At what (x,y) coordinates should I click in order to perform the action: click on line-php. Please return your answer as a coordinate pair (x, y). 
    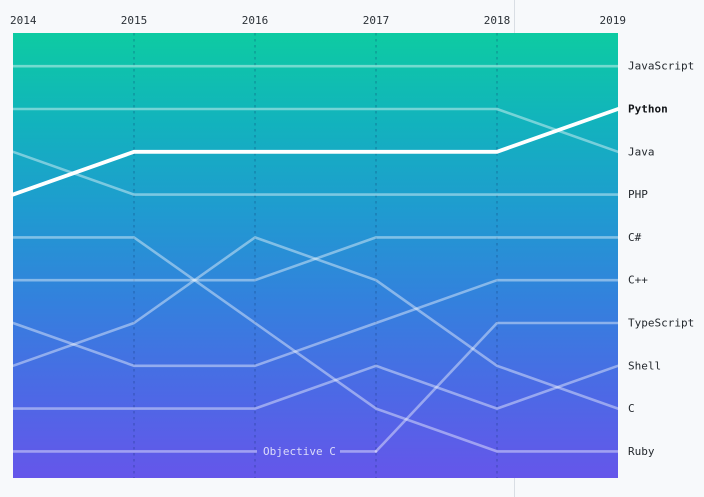
    Looking at the image, I should click on (315, 173).